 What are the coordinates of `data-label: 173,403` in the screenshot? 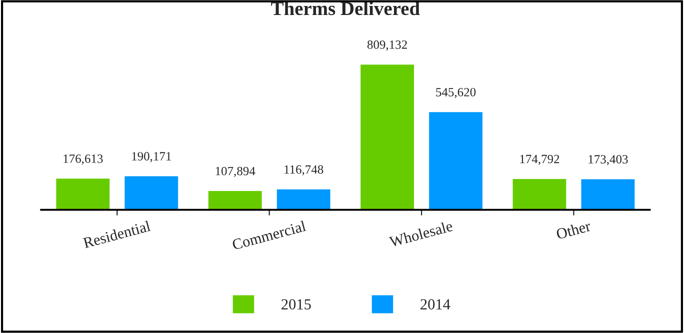 It's located at (608, 160).